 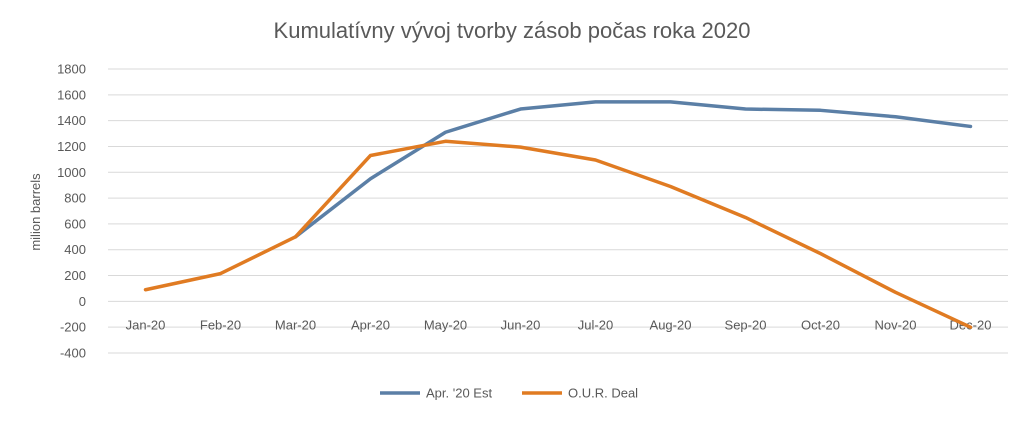 What do you see at coordinates (603, 393) in the screenshot?
I see `legend-label: O.U.R. Deal` at bounding box center [603, 393].